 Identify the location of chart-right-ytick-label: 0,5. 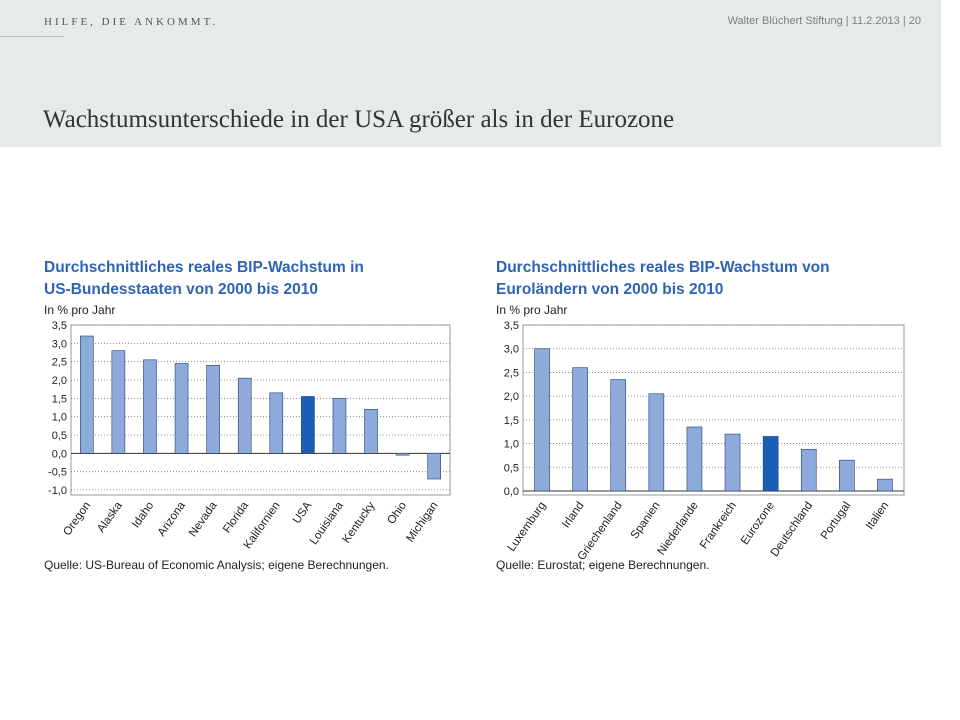
(511, 468).